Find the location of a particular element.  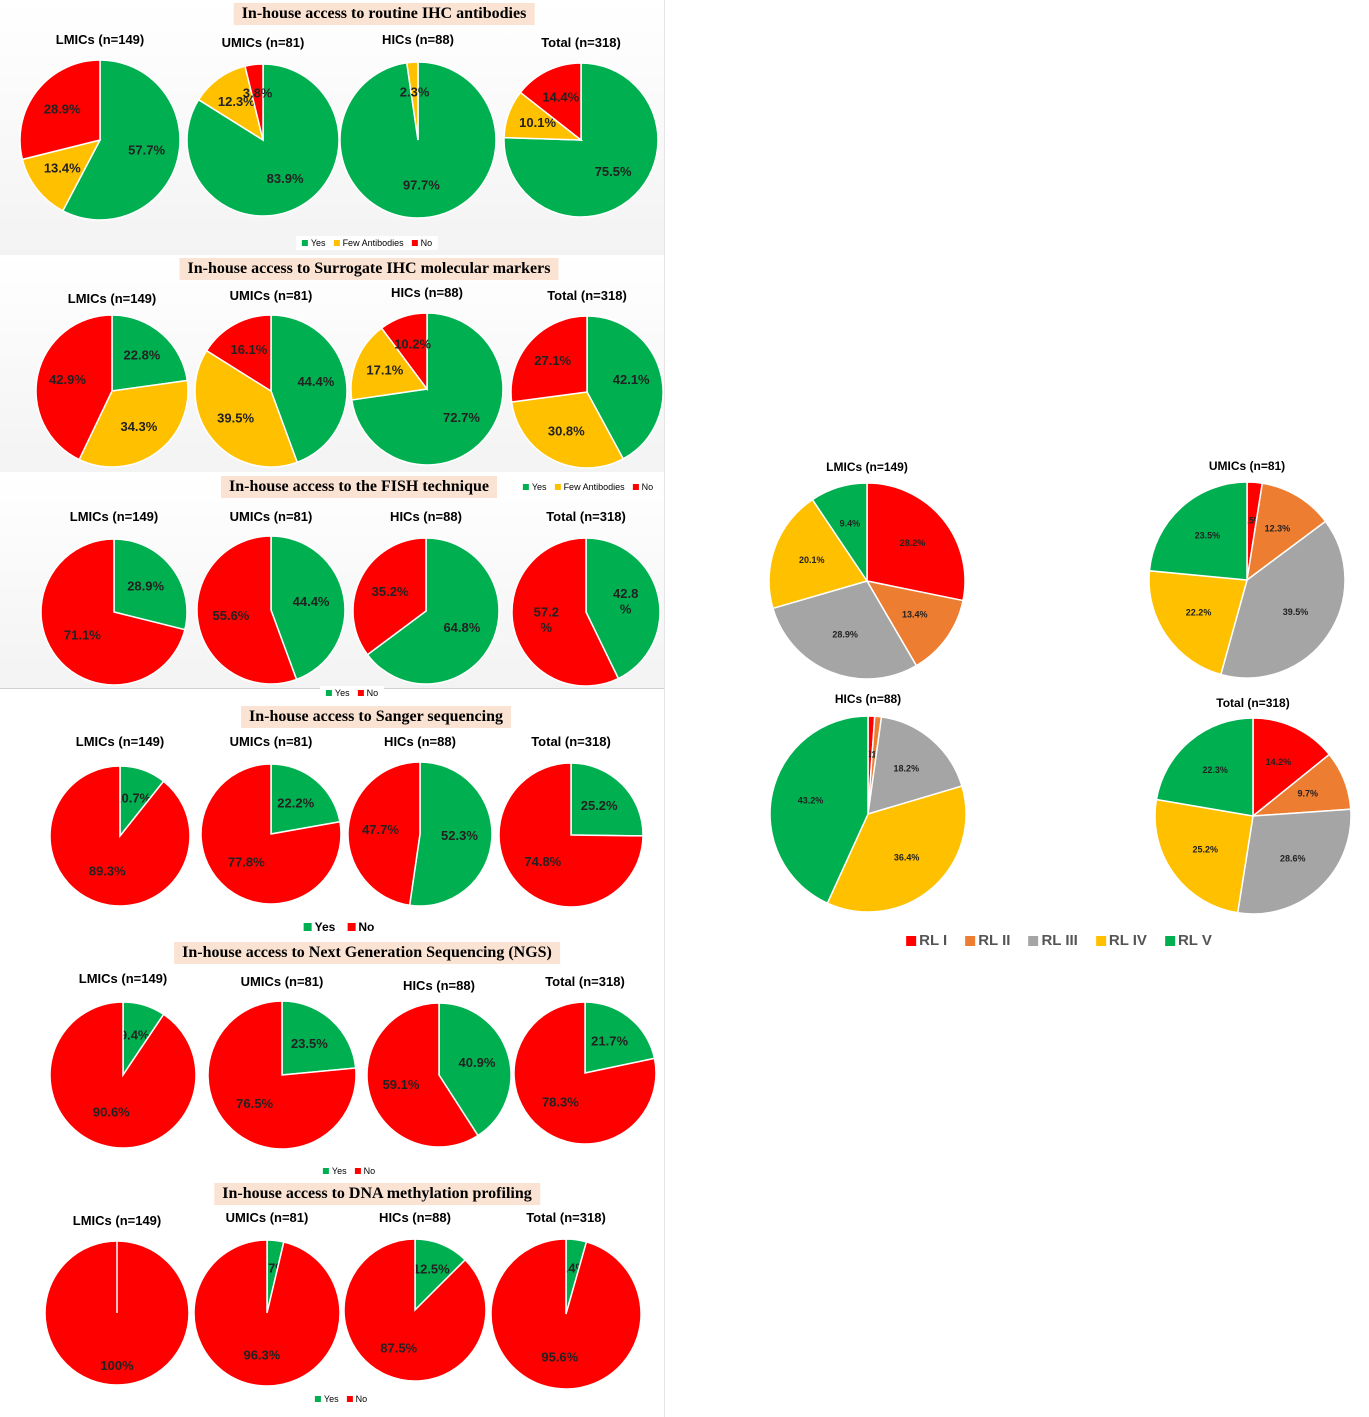

legend-label: RL III is located at coordinates (1059, 940).